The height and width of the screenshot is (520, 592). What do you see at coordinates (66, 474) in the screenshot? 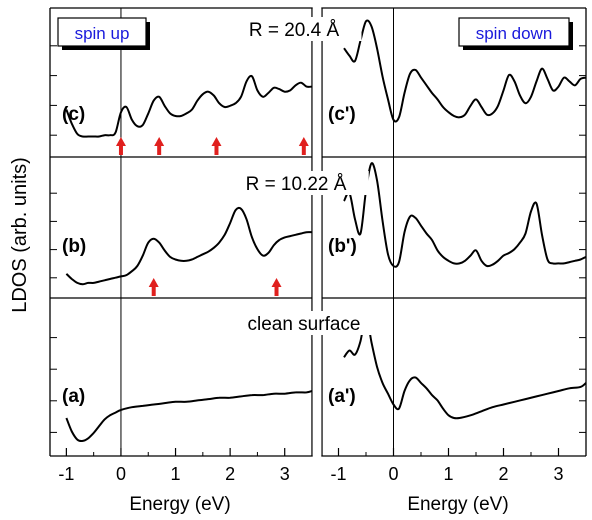
I see `x-tick-label-up-0: -1` at bounding box center [66, 474].